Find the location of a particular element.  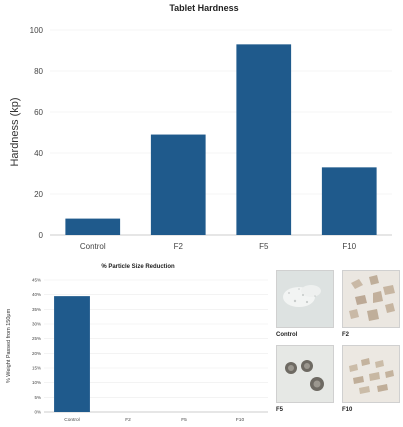

y-tick-label: 100 is located at coordinates (37, 30).